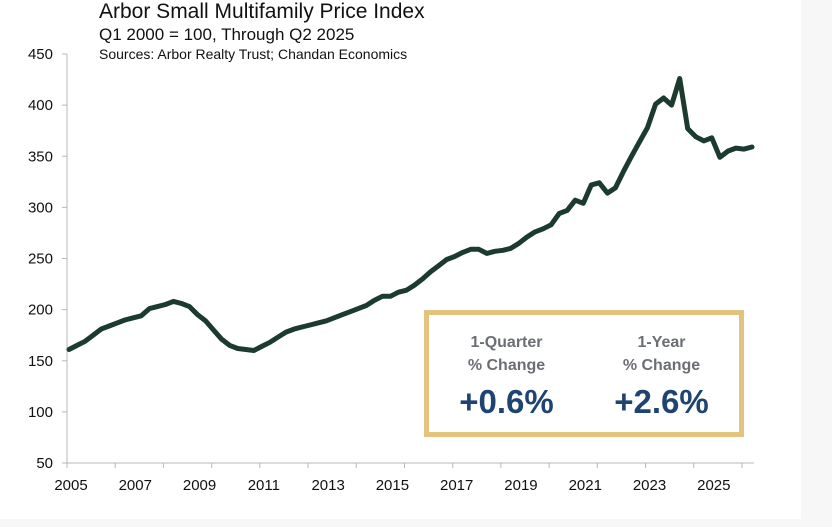 The image size is (832, 527). What do you see at coordinates (506, 354) in the screenshot?
I see `quarter-change-label: 1-Quarter % Change` at bounding box center [506, 354].